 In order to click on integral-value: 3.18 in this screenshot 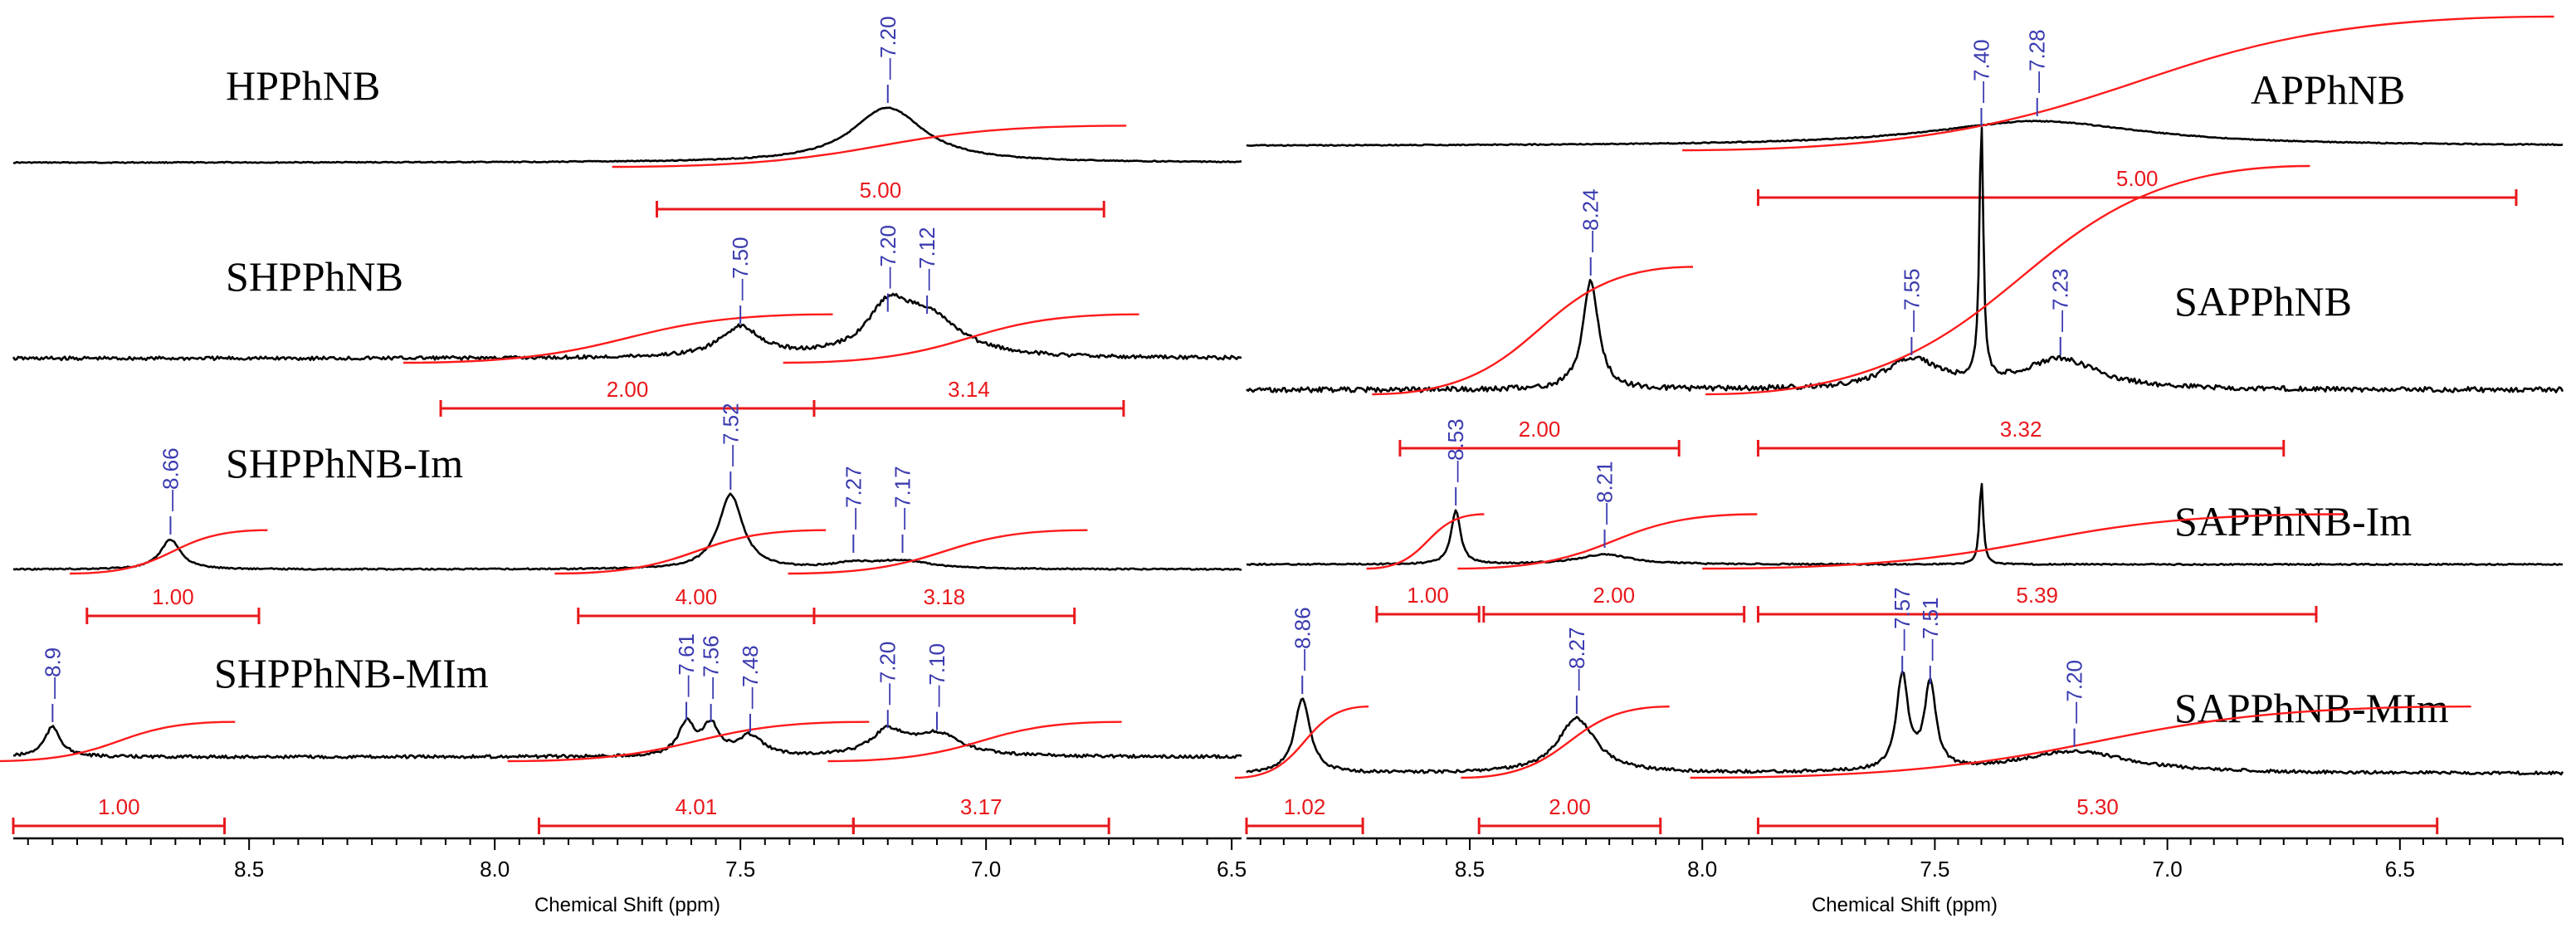, I will do `click(945, 596)`.